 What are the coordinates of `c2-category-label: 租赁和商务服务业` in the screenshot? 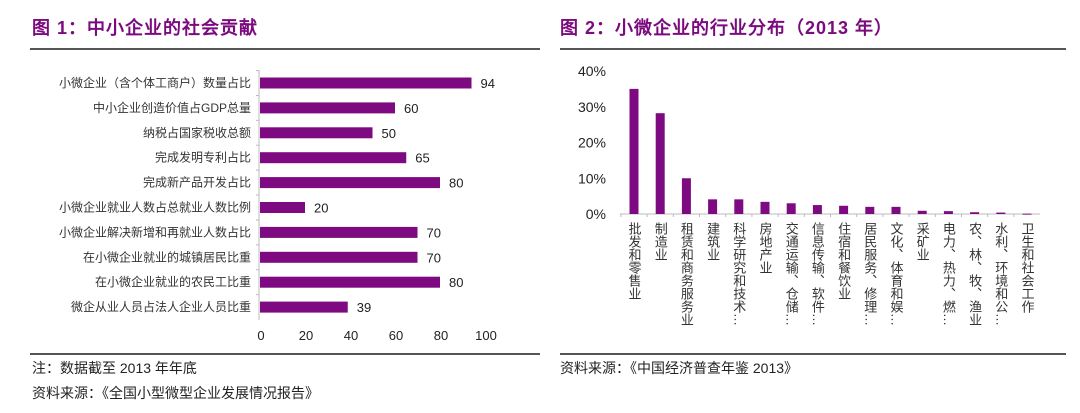 It's located at (686, 274).